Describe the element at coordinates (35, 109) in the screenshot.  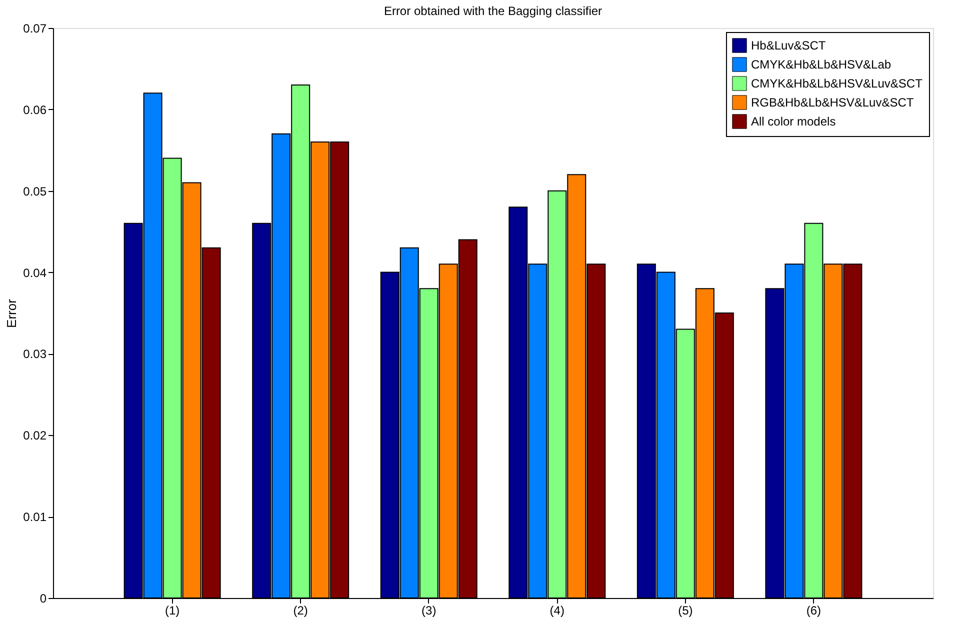
I see `y-tick-label: 0.06` at that location.